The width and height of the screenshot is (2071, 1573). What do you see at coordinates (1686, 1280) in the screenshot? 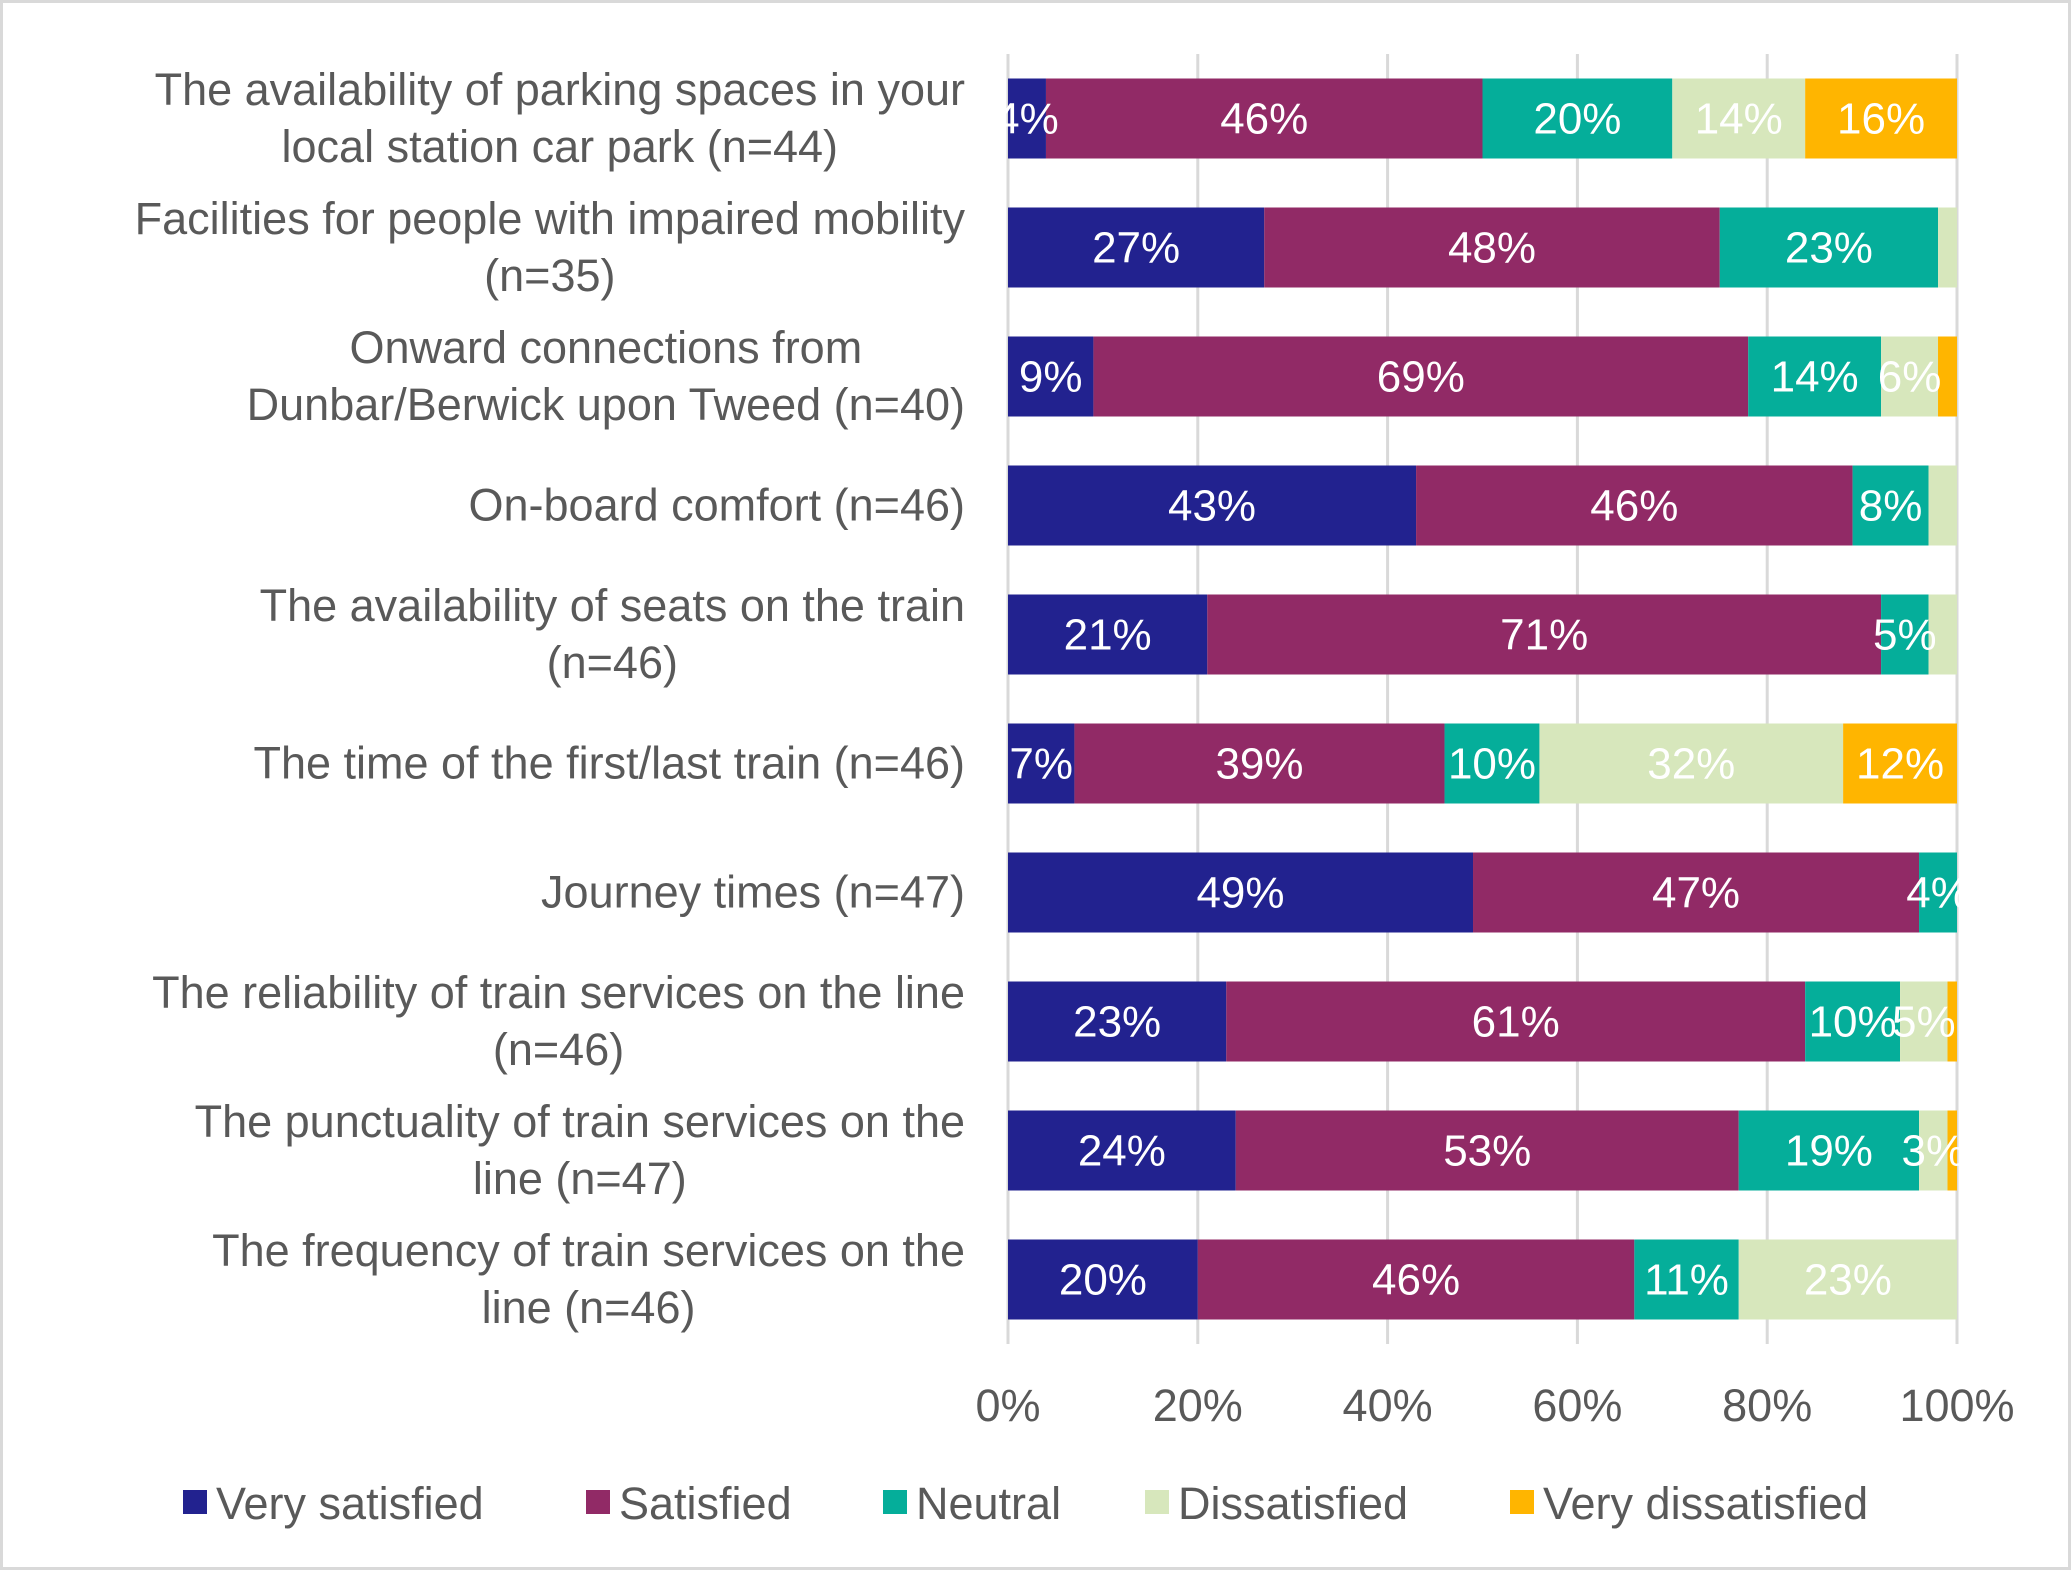
I see `data-label: 11%` at bounding box center [1686, 1280].